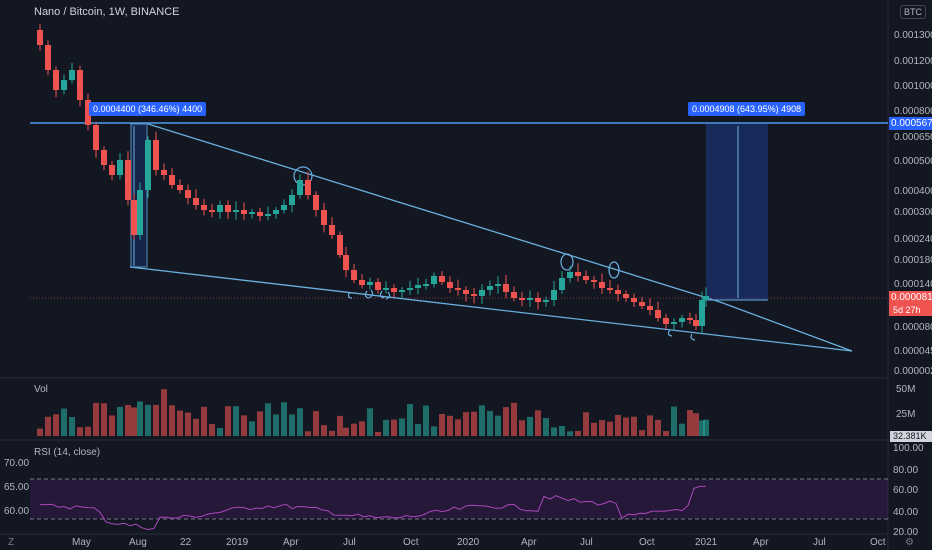 This screenshot has height=550, width=932. I want to click on rsi-right-tick: 100.00, so click(908, 448).